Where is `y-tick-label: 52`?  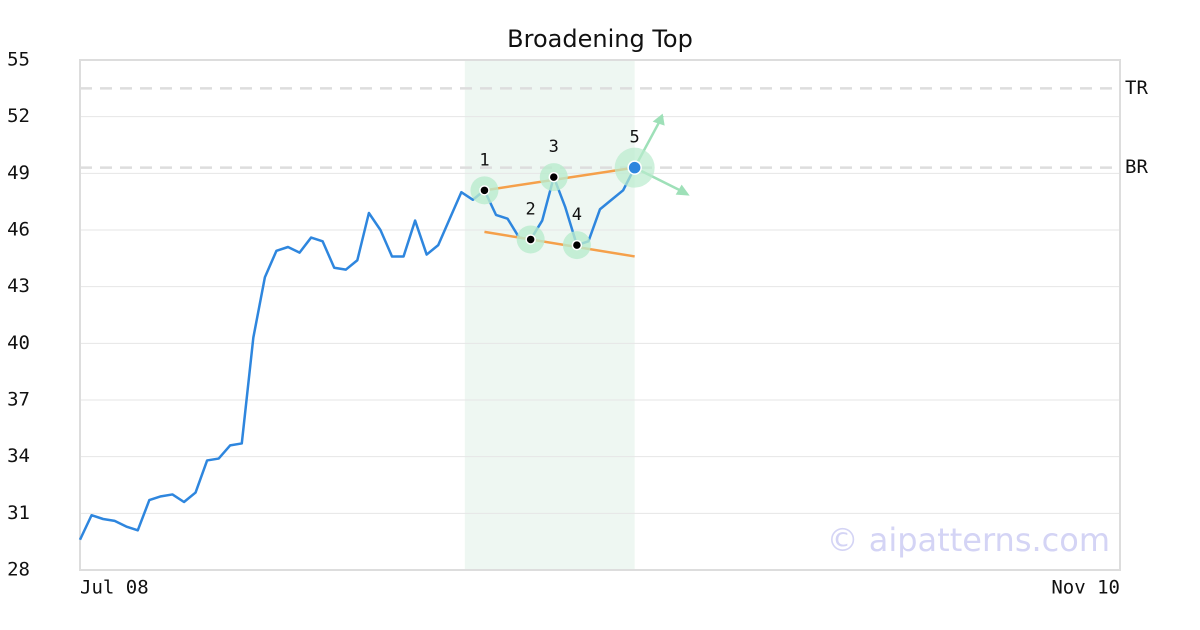 y-tick-label: 52 is located at coordinates (18, 116).